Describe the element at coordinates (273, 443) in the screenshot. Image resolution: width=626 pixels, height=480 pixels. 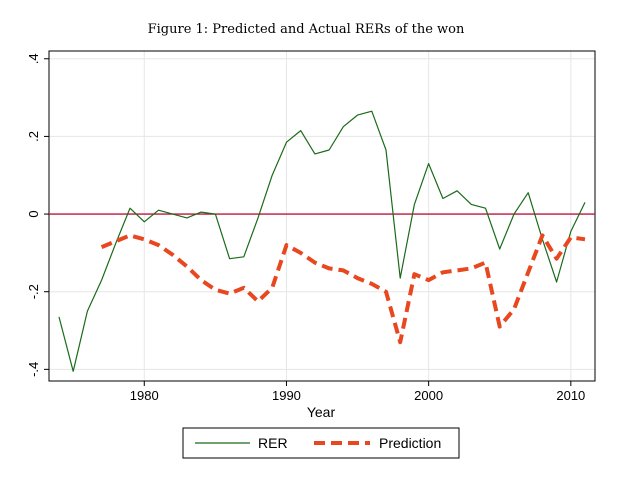
I see `legend-label-rer: RER` at that location.